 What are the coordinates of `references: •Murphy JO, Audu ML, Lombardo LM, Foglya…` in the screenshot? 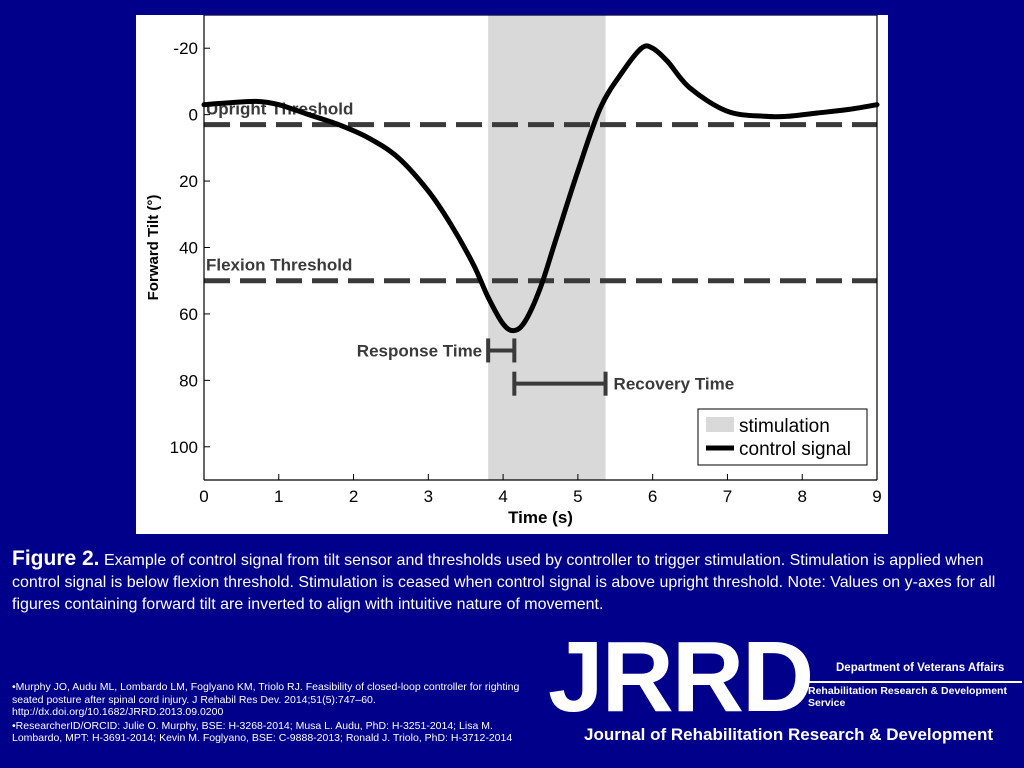 It's located at (276, 713).